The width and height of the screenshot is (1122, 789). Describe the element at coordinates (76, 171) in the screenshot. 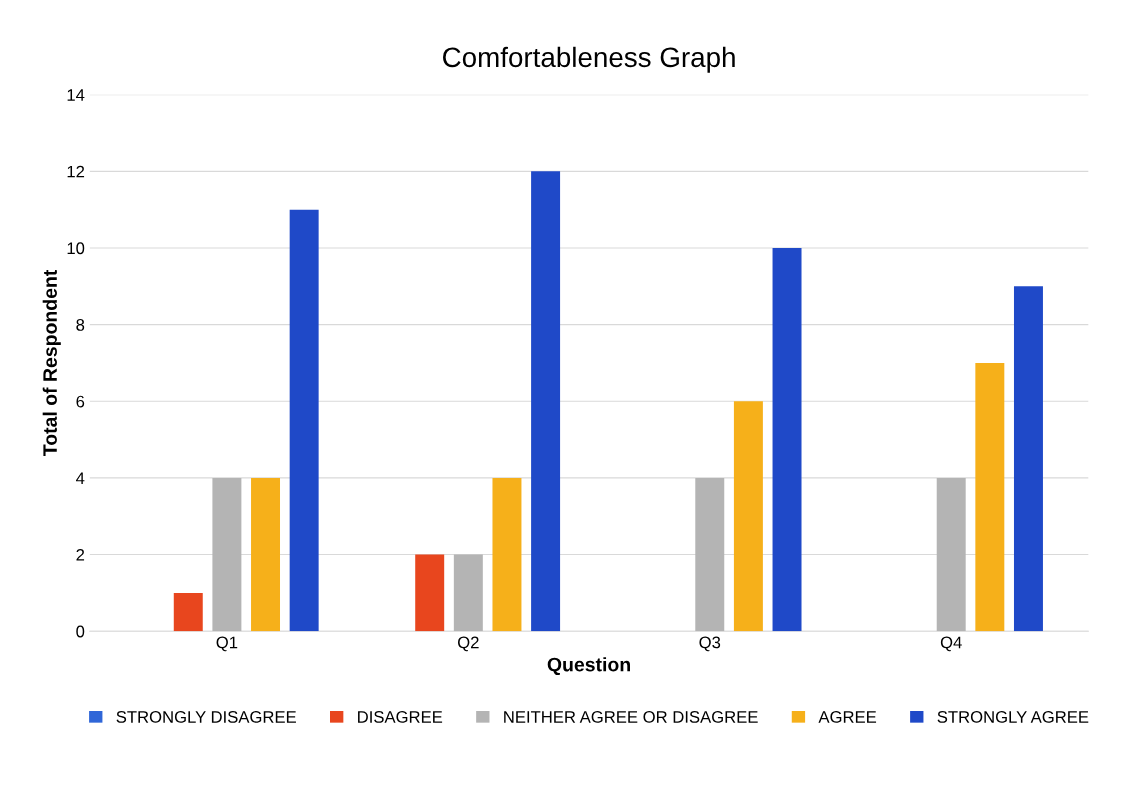

I see `y-tick-label: 12` at that location.